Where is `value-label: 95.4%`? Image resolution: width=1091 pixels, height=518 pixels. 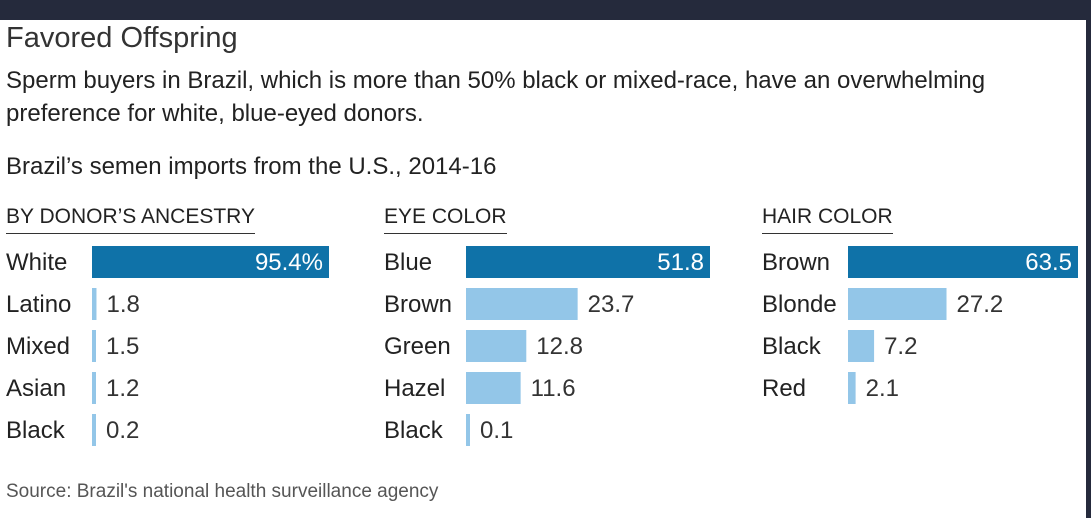 value-label: 95.4% is located at coordinates (289, 262).